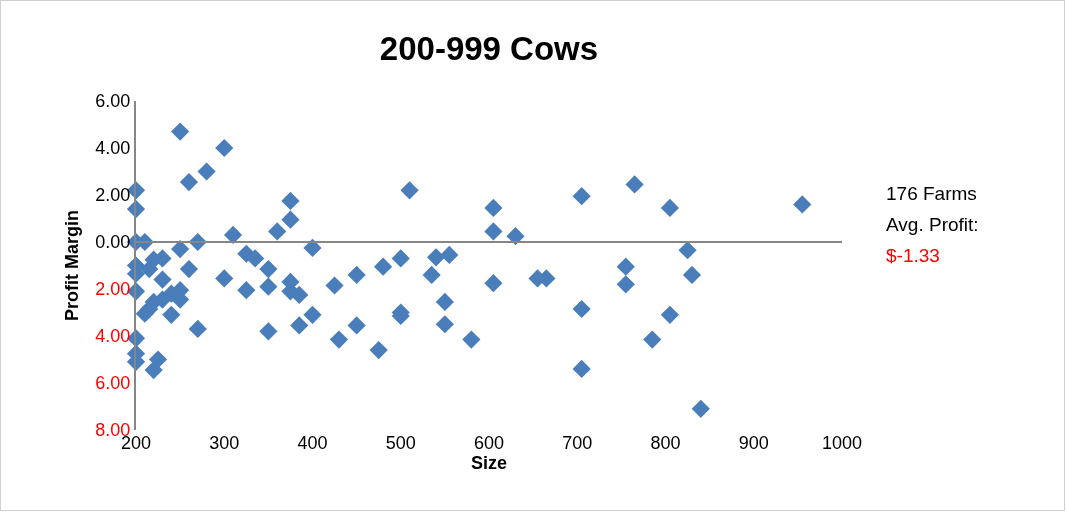  I want to click on x-tick-label: 800, so click(665, 443).